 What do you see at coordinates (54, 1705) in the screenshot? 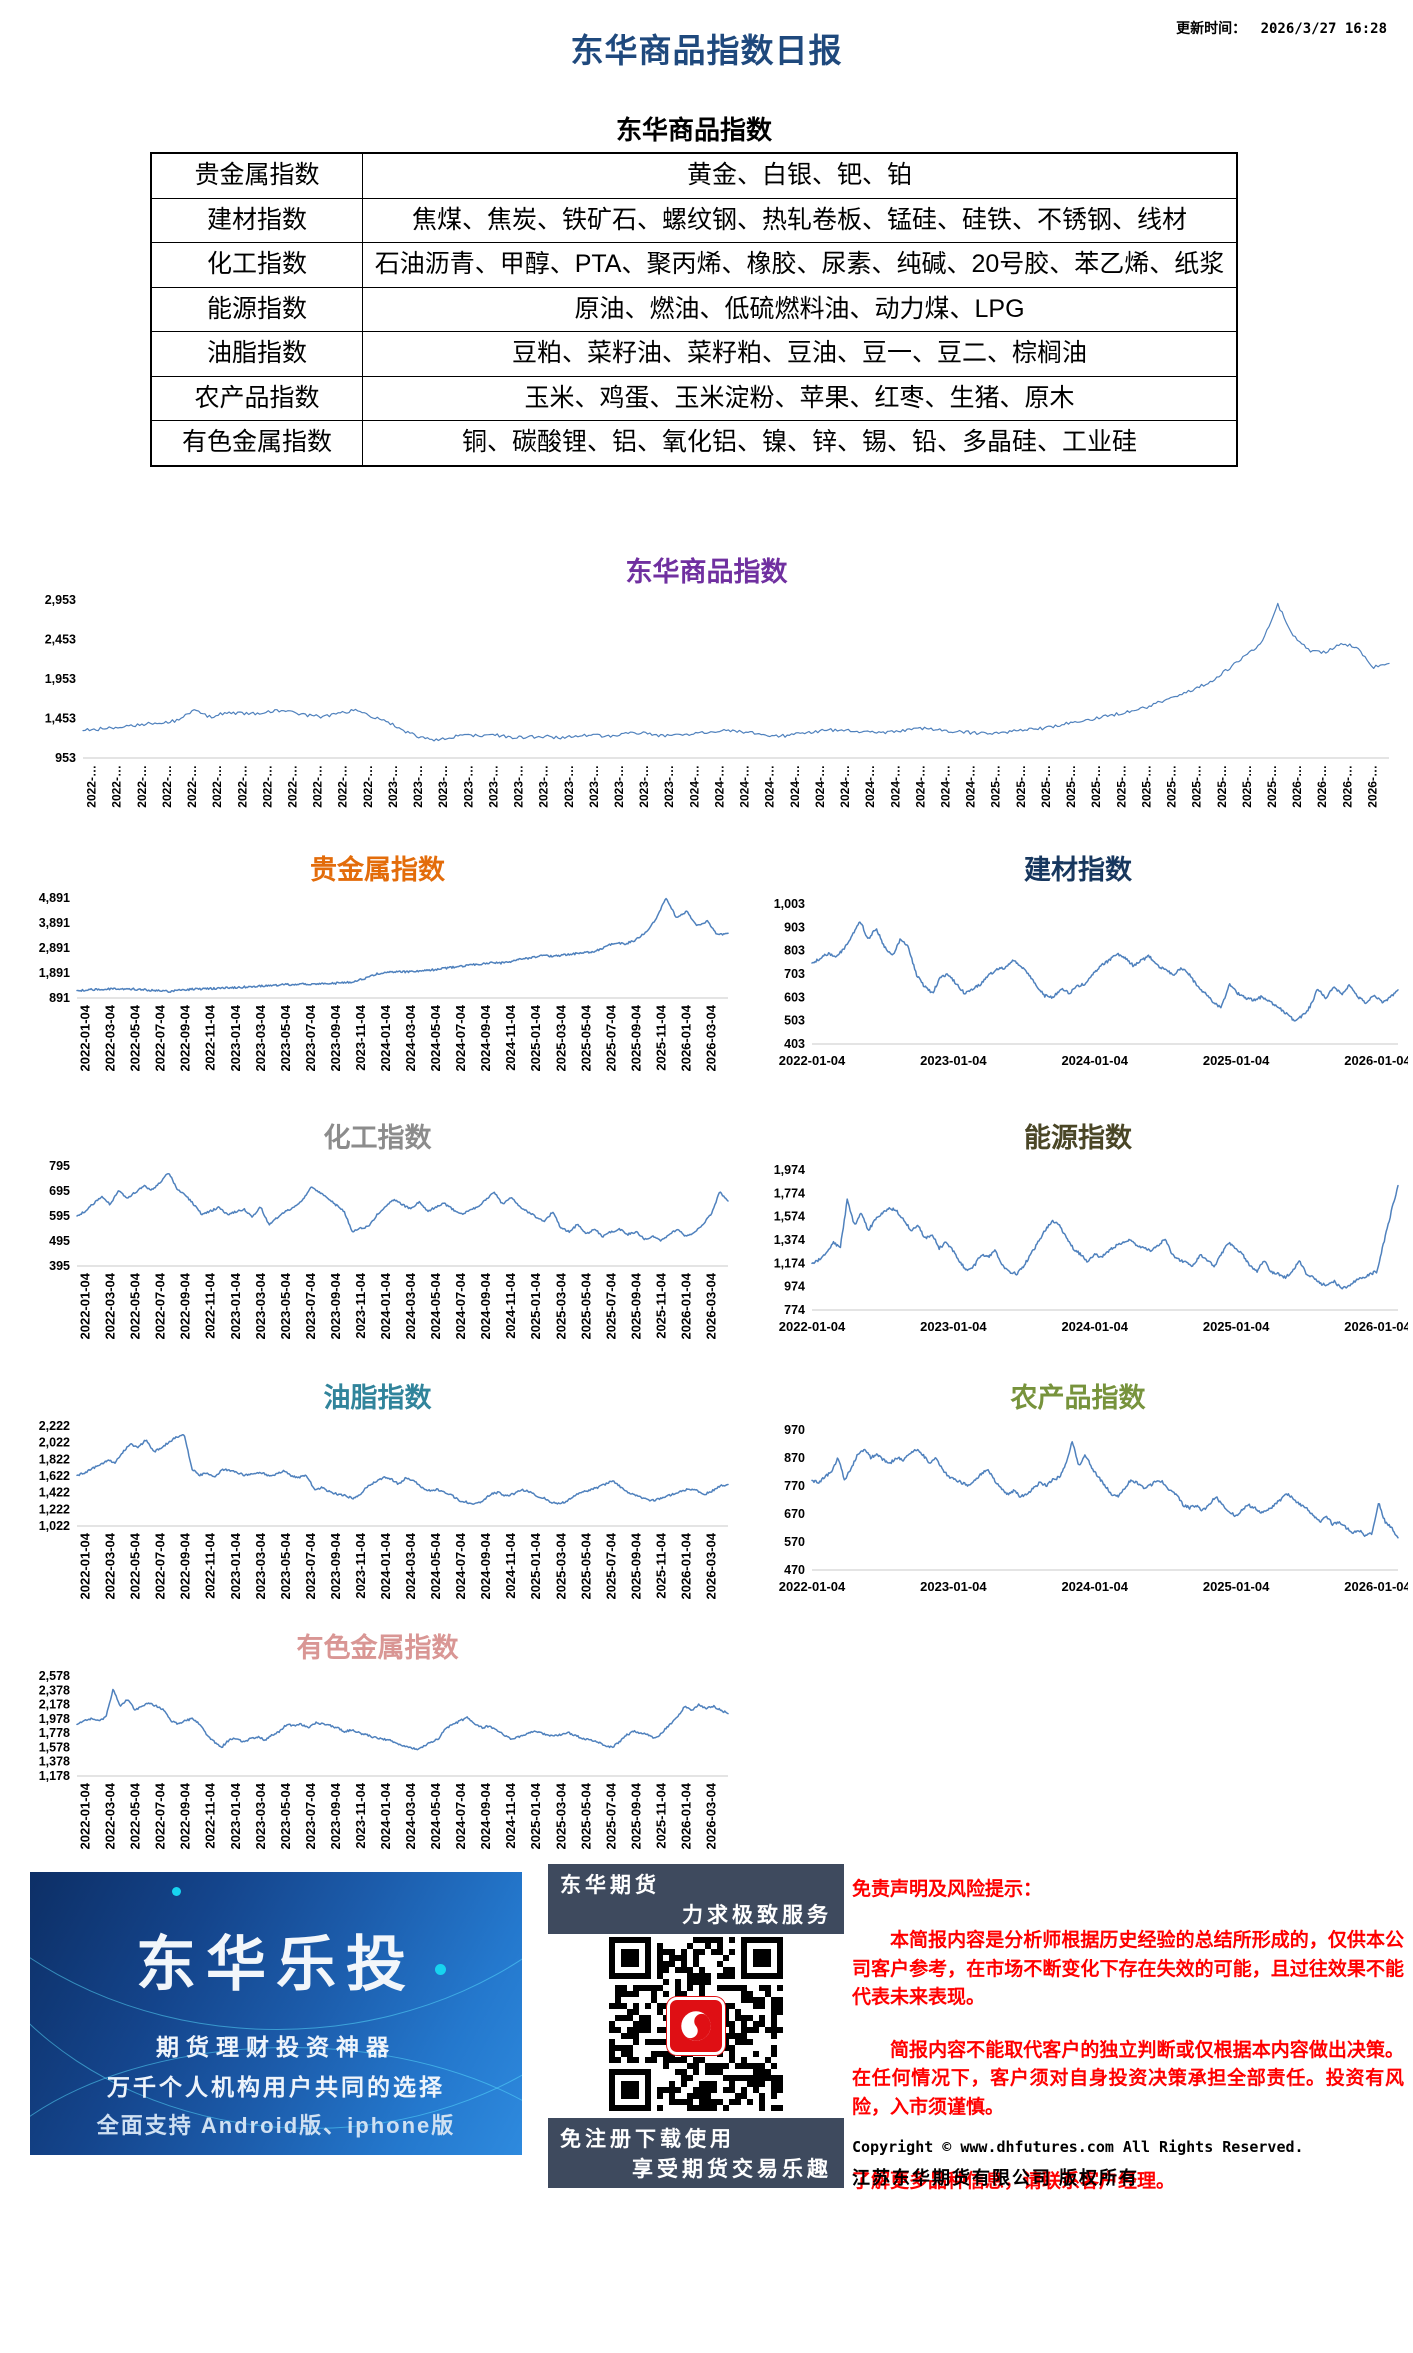
I see `svg-text: 2,178` at bounding box center [54, 1705].